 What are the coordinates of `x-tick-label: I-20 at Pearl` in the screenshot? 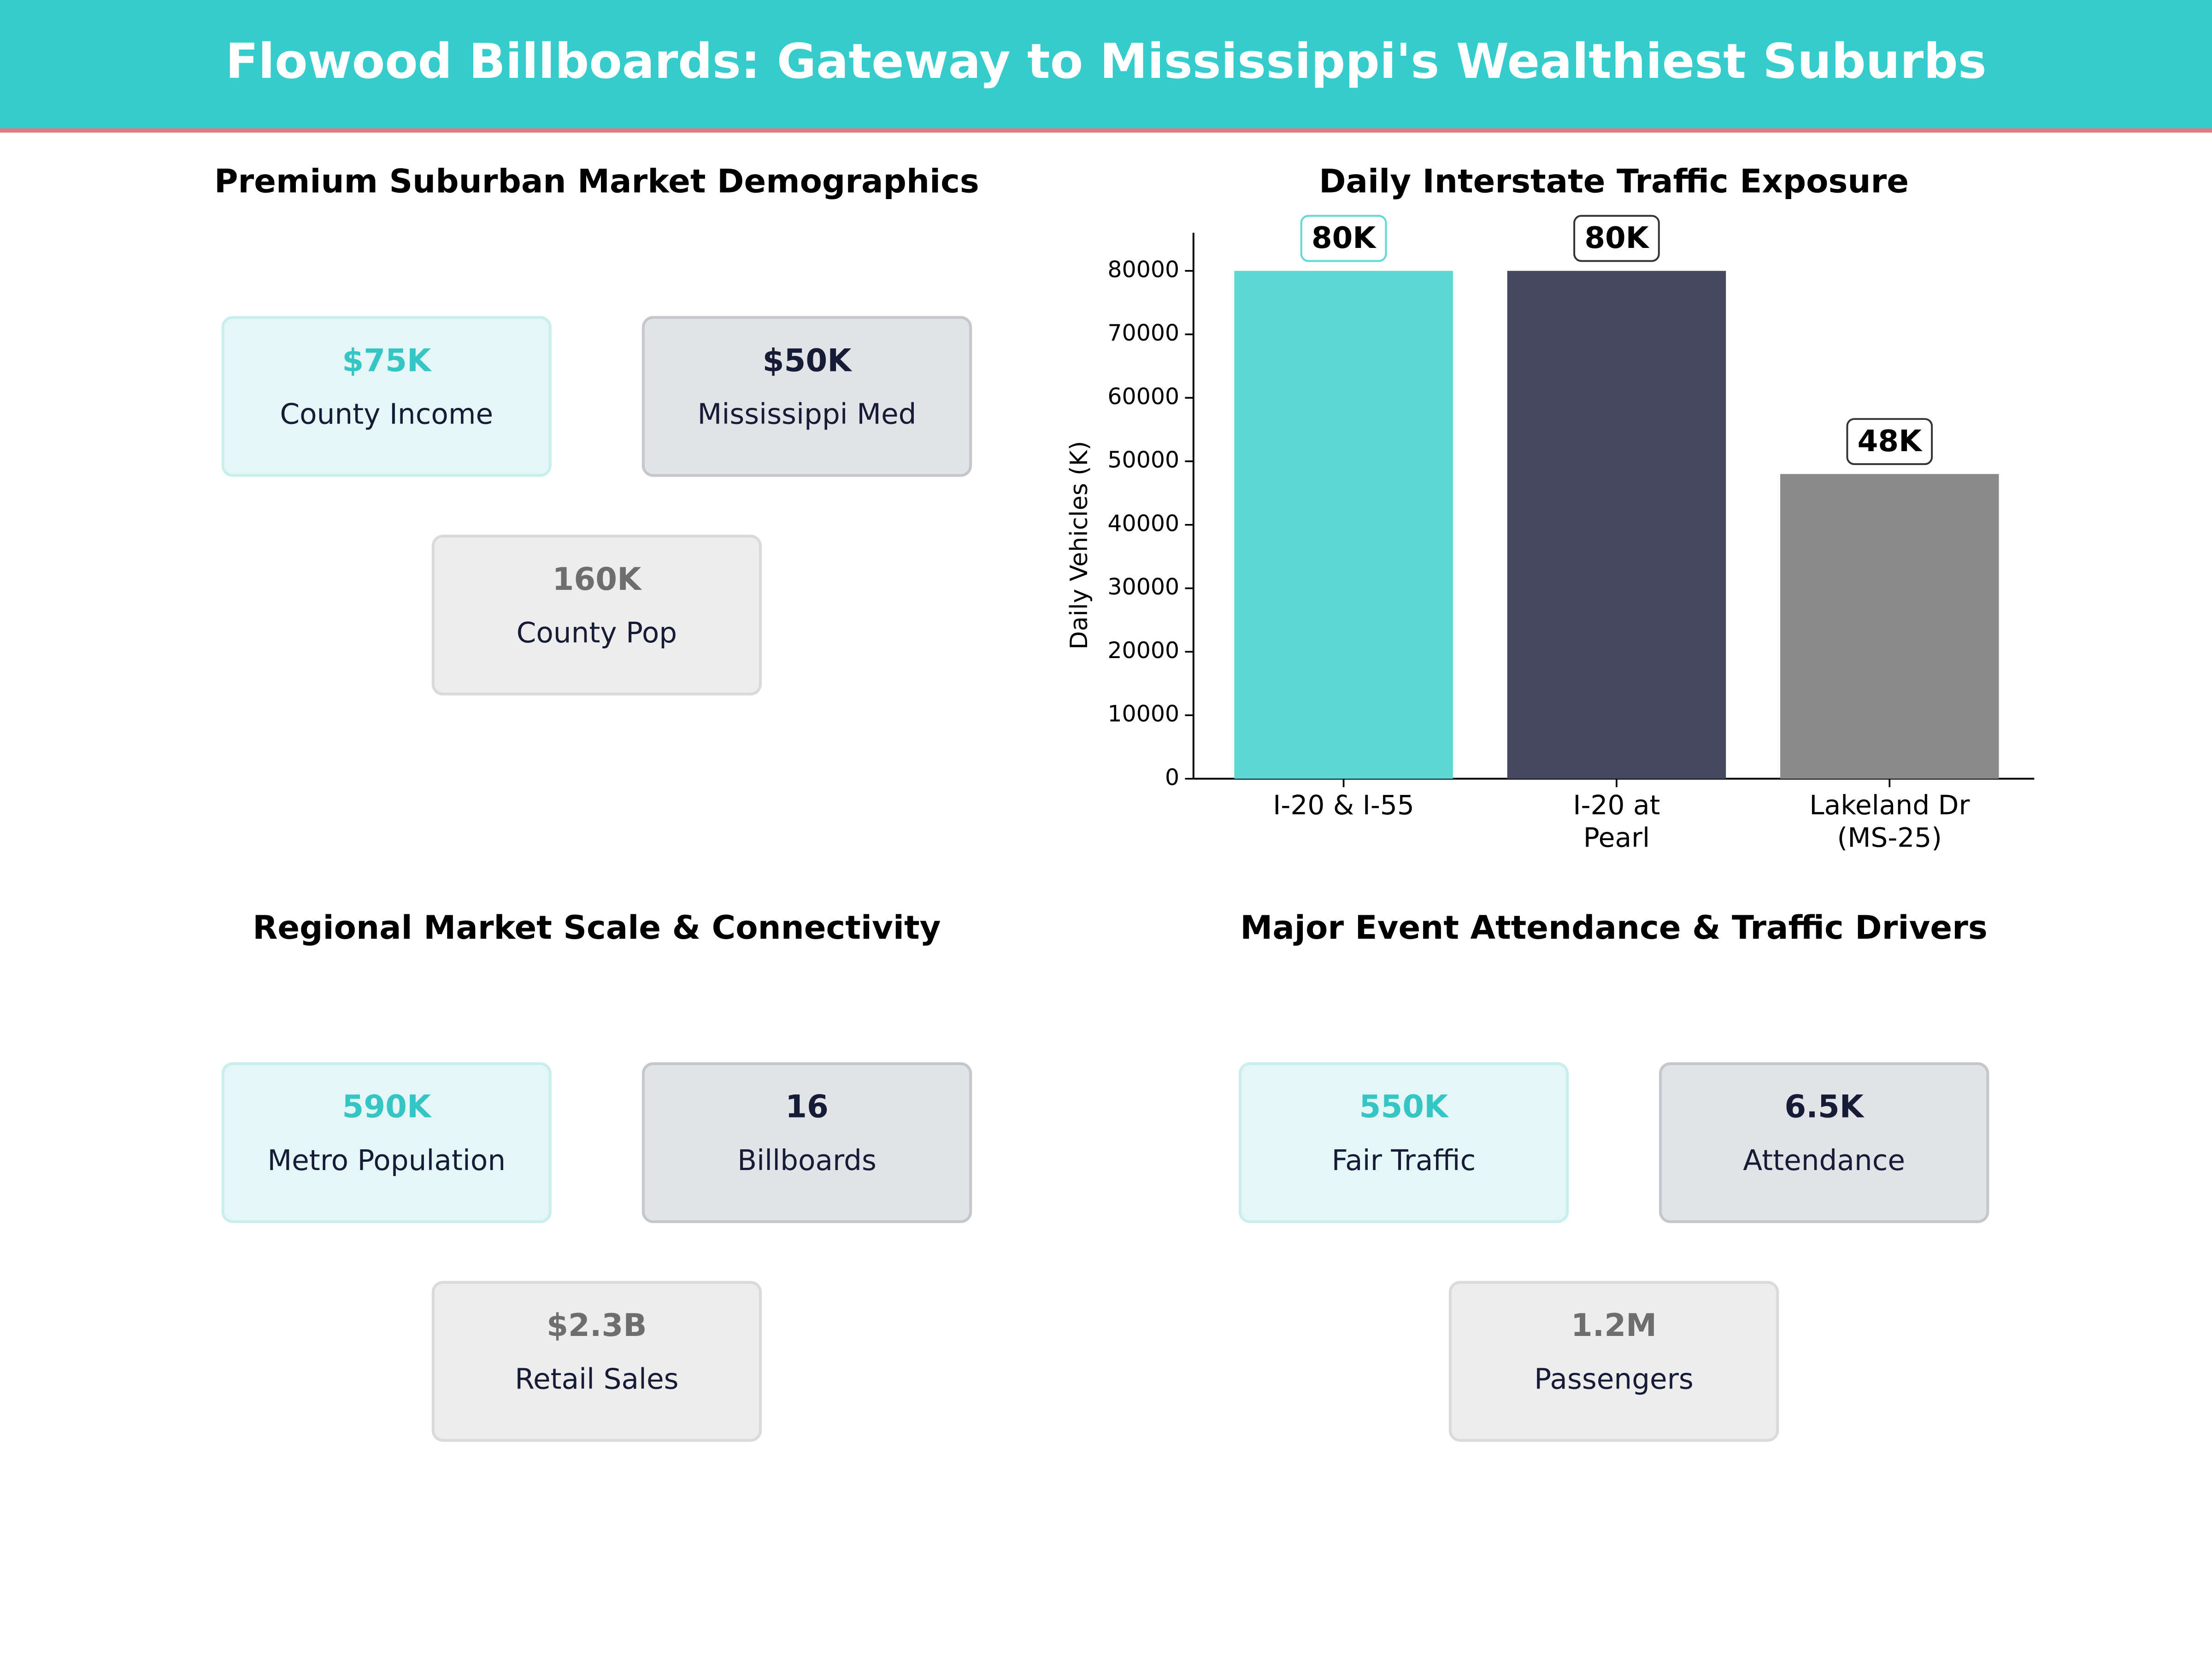 It's located at (1616, 821).